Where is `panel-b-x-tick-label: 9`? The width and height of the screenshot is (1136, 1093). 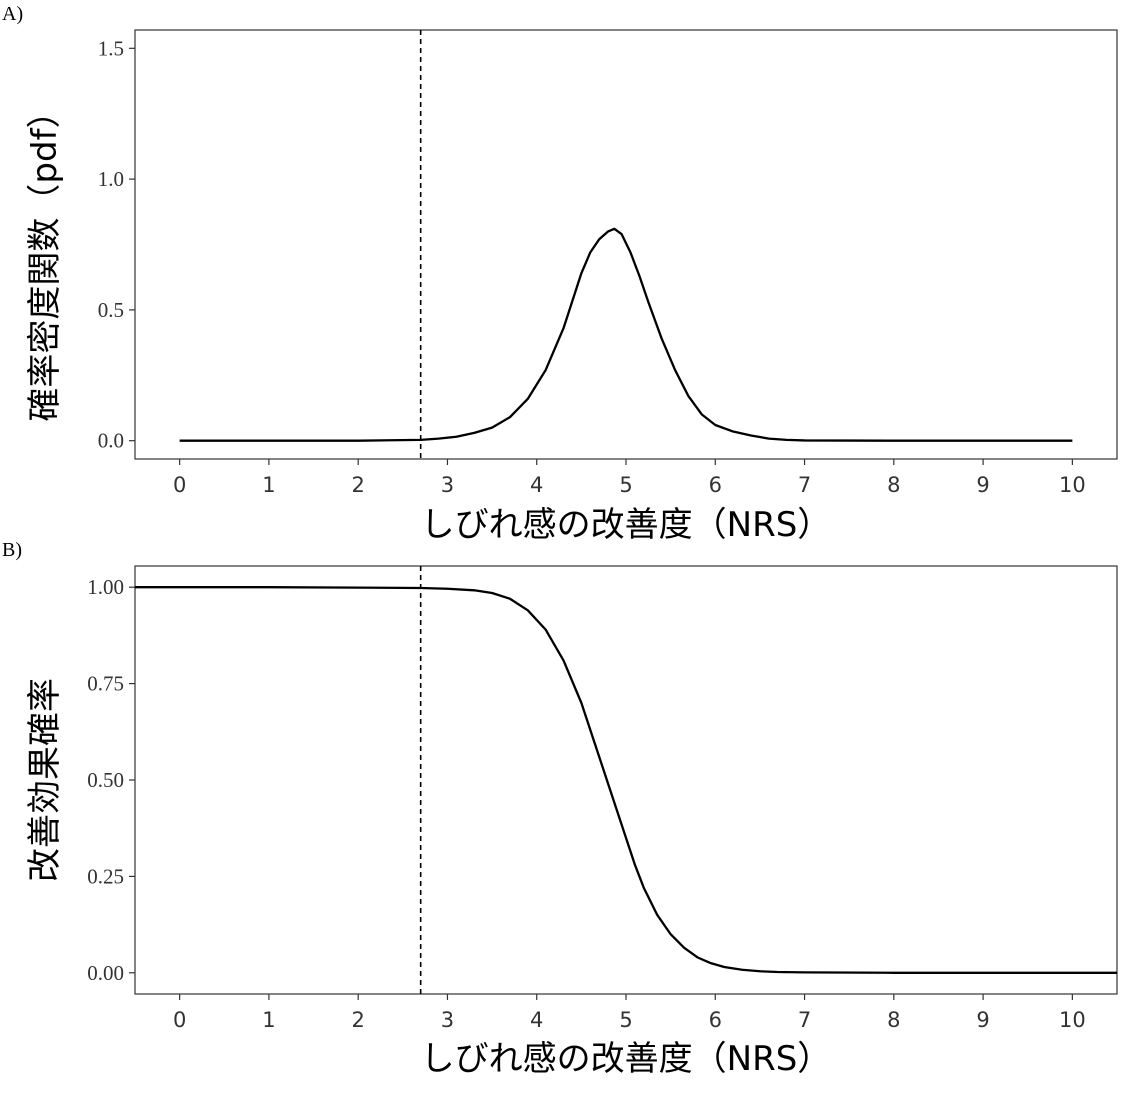
panel-b-x-tick-label: 9 is located at coordinates (982, 1020).